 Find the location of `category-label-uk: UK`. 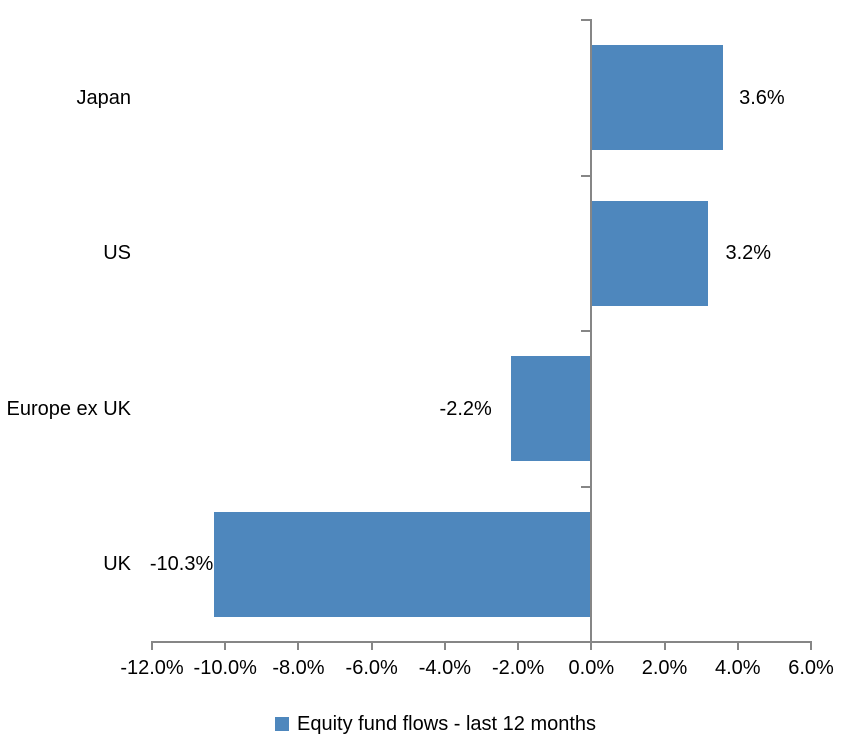

category-label-uk: UK is located at coordinates (117, 564).